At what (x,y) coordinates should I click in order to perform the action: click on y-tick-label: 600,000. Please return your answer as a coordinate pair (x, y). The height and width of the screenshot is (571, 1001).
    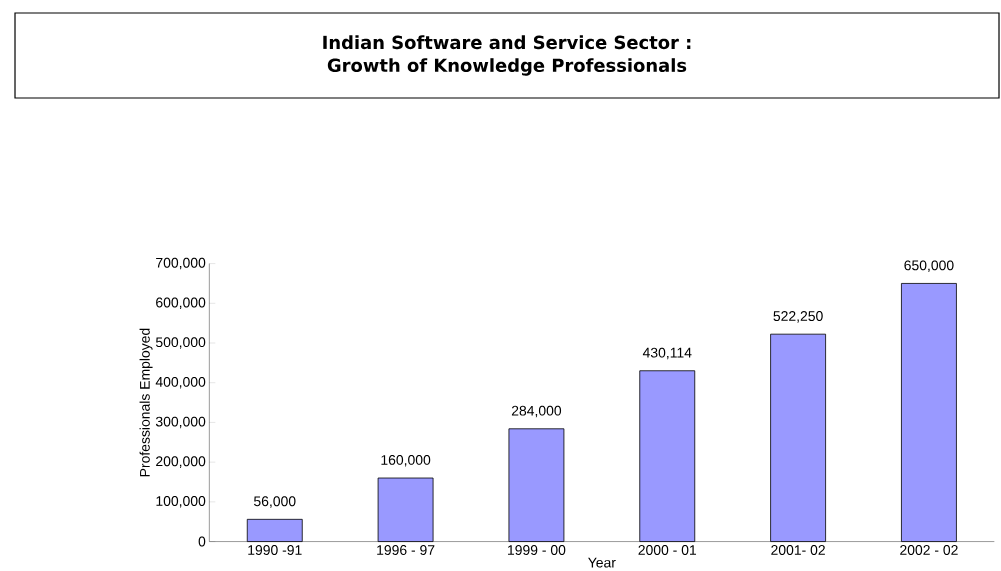
    Looking at the image, I should click on (181, 303).